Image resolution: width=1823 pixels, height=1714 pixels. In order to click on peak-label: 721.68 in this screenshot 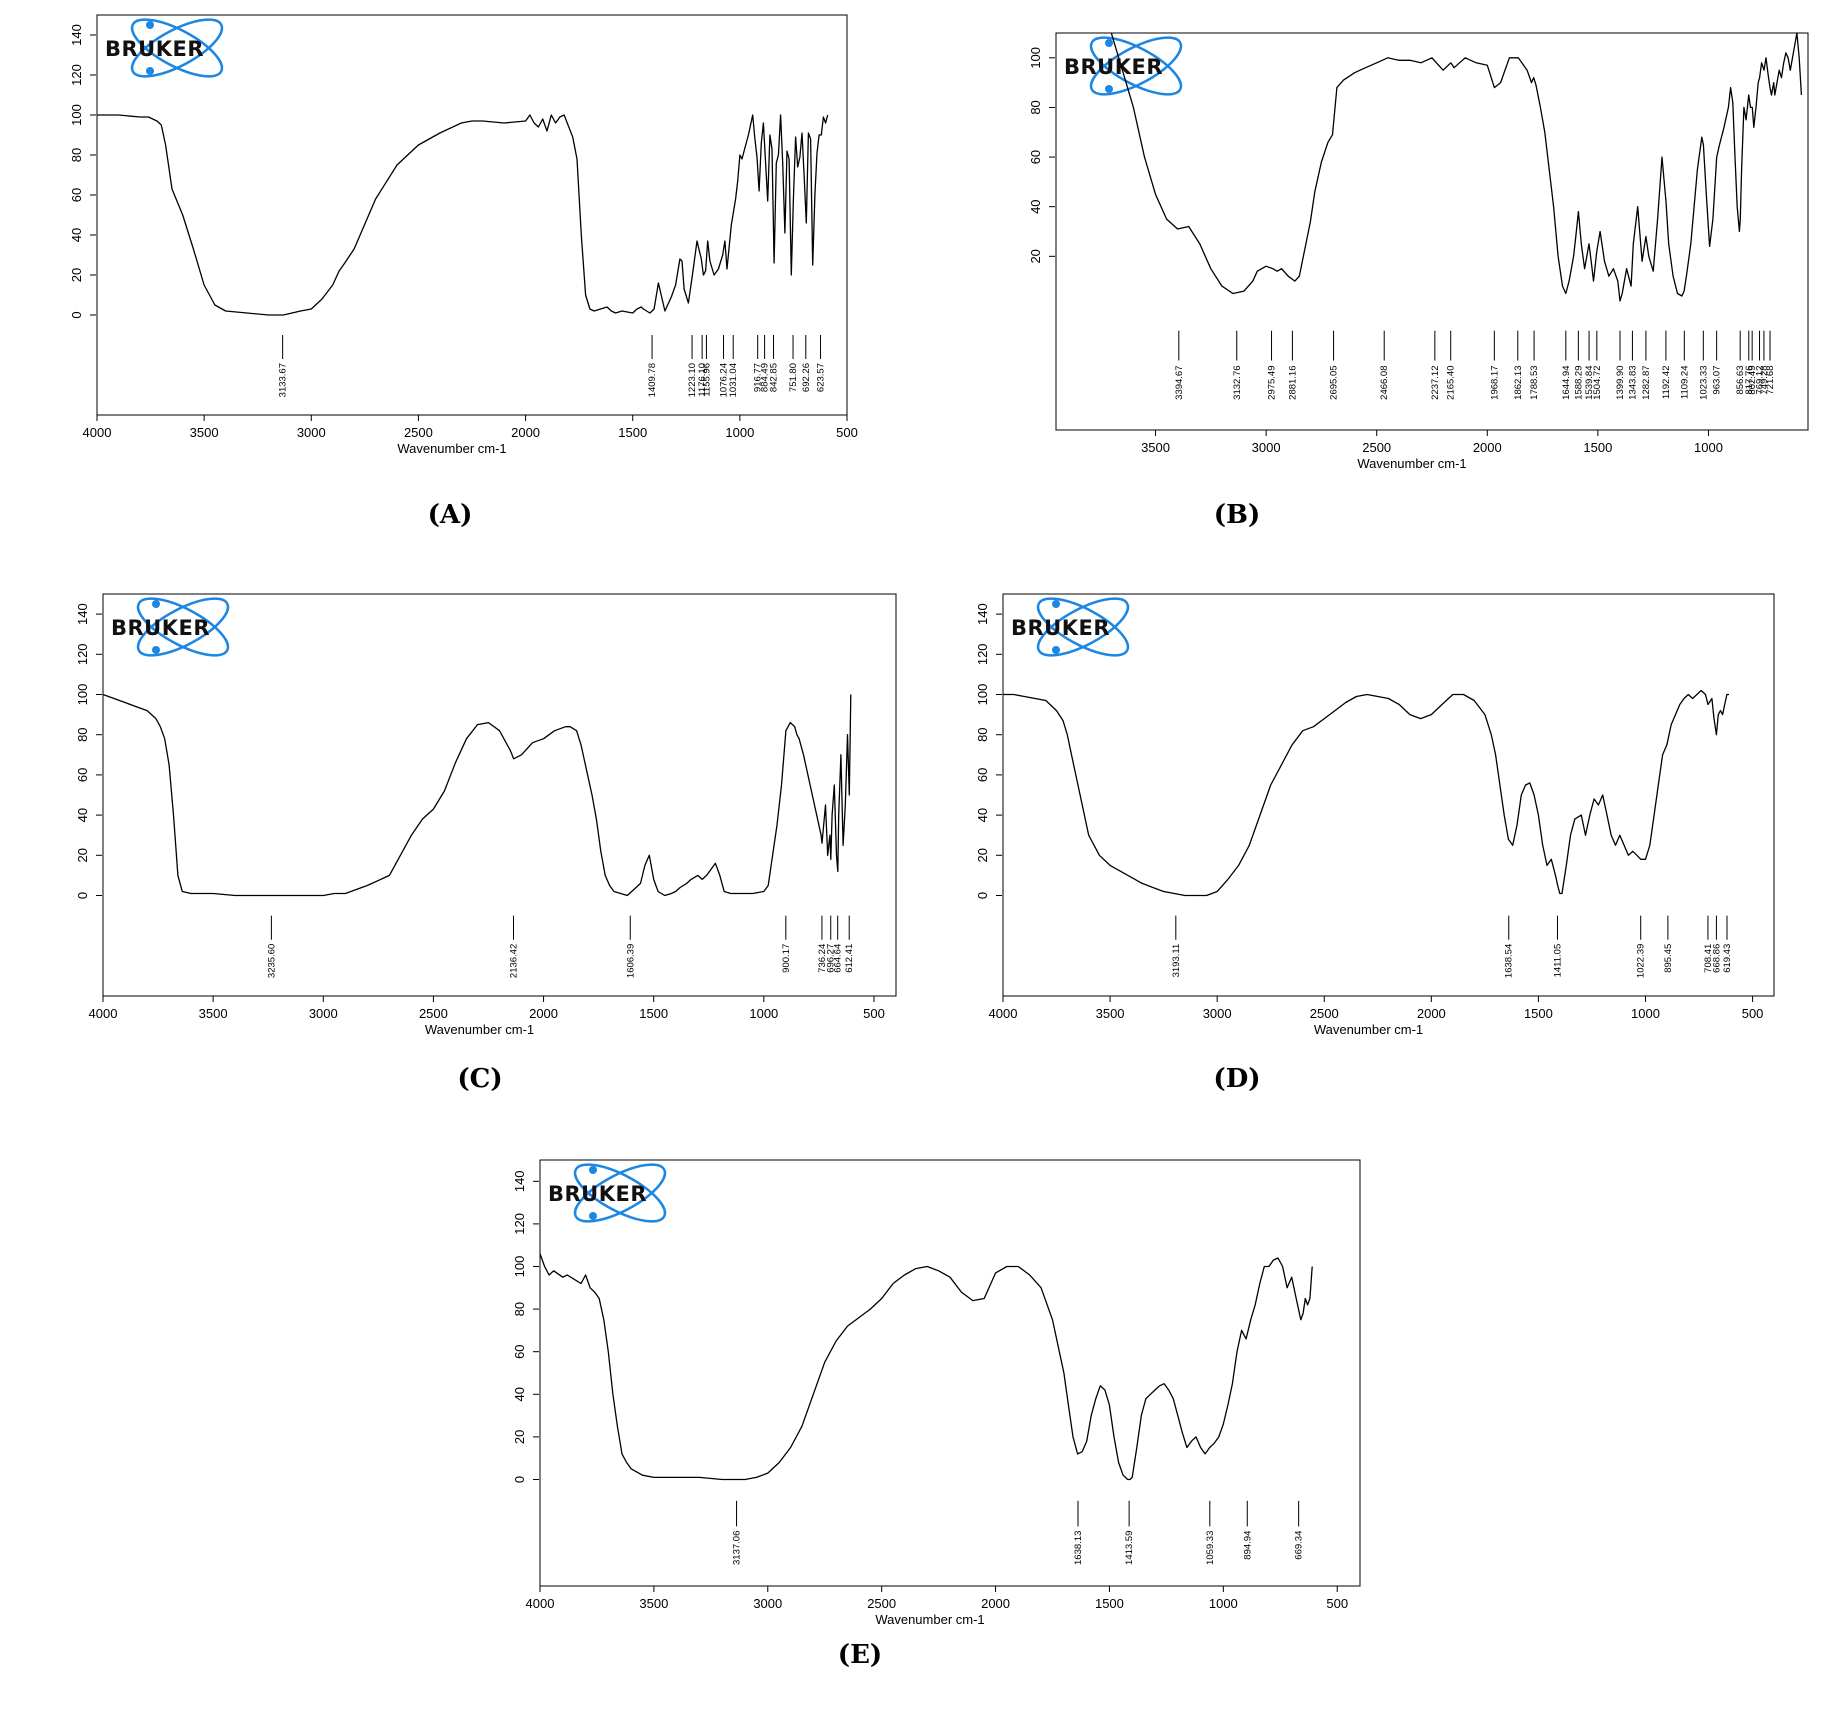, I will do `click(1770, 379)`.